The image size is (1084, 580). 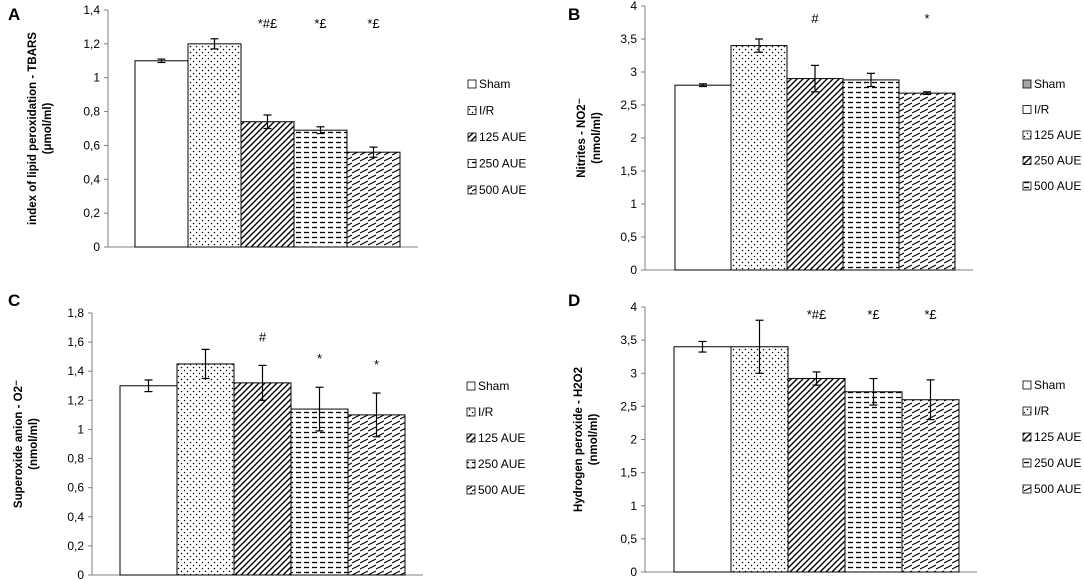 What do you see at coordinates (582, 138) in the screenshot?
I see `y-axis-title-b: Nitrites - NO2⁻` at bounding box center [582, 138].